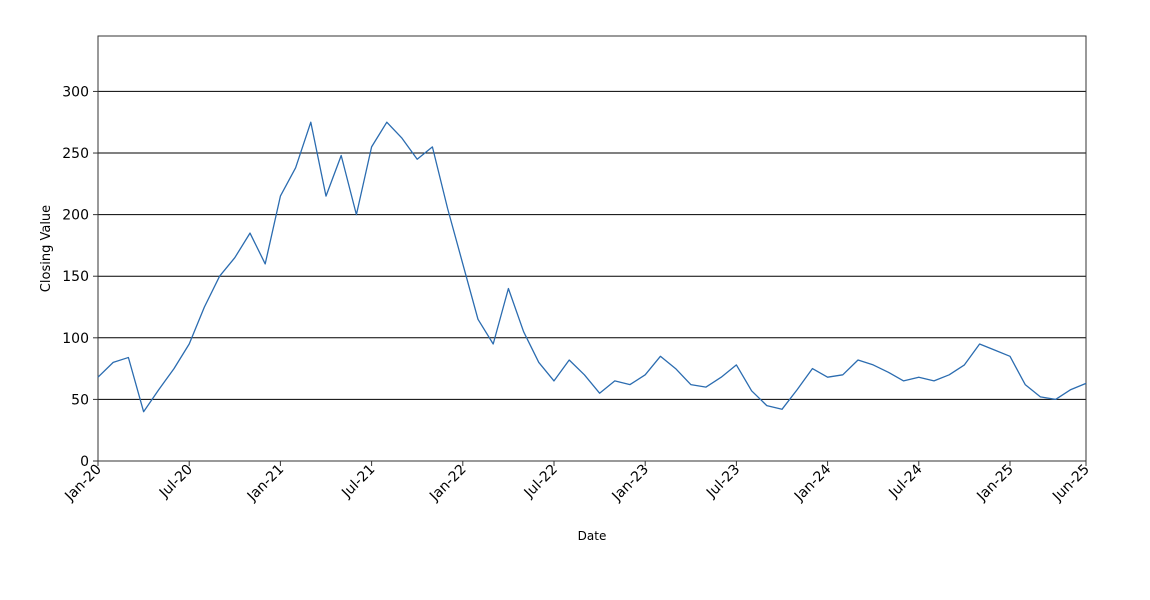 Image resolution: width=1150 pixels, height=600 pixels. Describe the element at coordinates (46, 248) in the screenshot. I see `y-axis-title: Closing Value` at that location.